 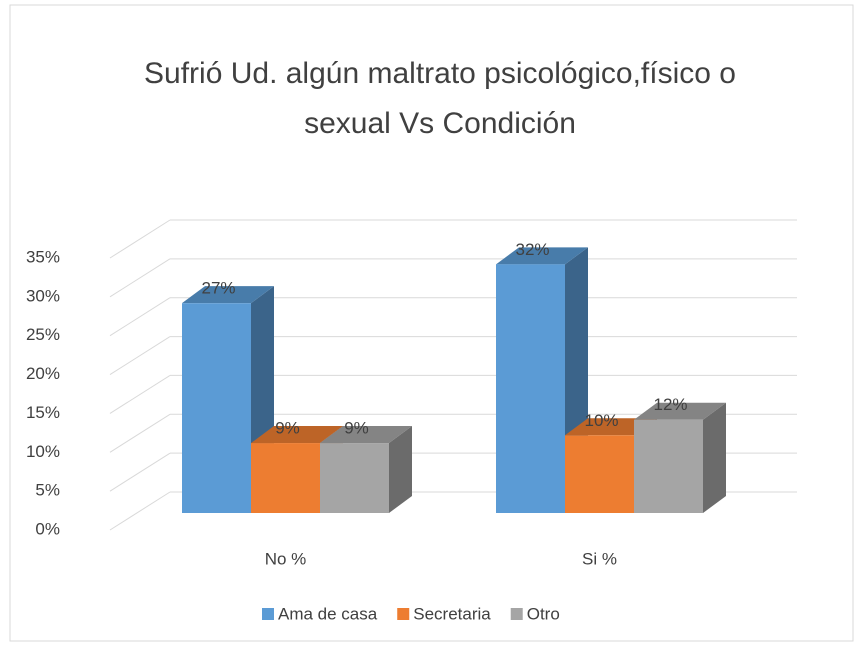 What do you see at coordinates (218, 288) in the screenshot?
I see `data-label: 27%` at bounding box center [218, 288].